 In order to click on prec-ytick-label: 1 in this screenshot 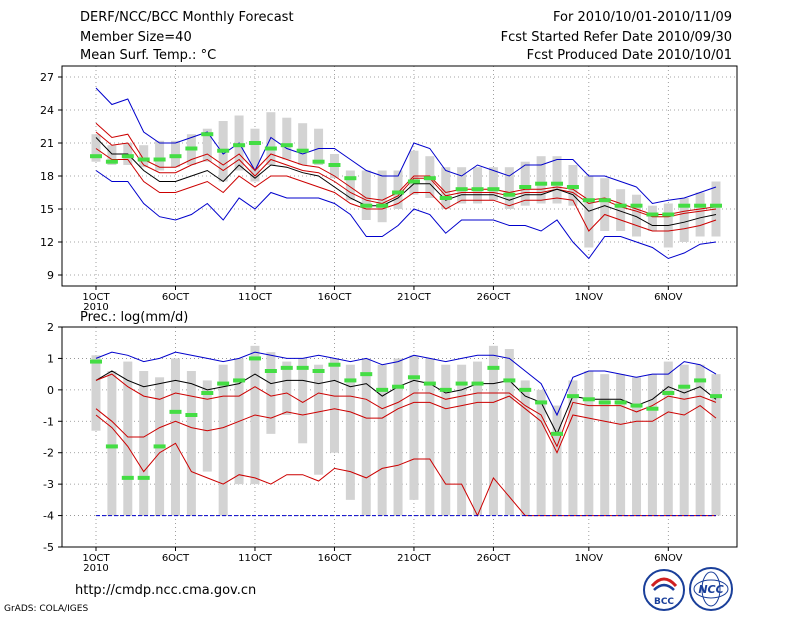, I will do `click(50, 358)`.